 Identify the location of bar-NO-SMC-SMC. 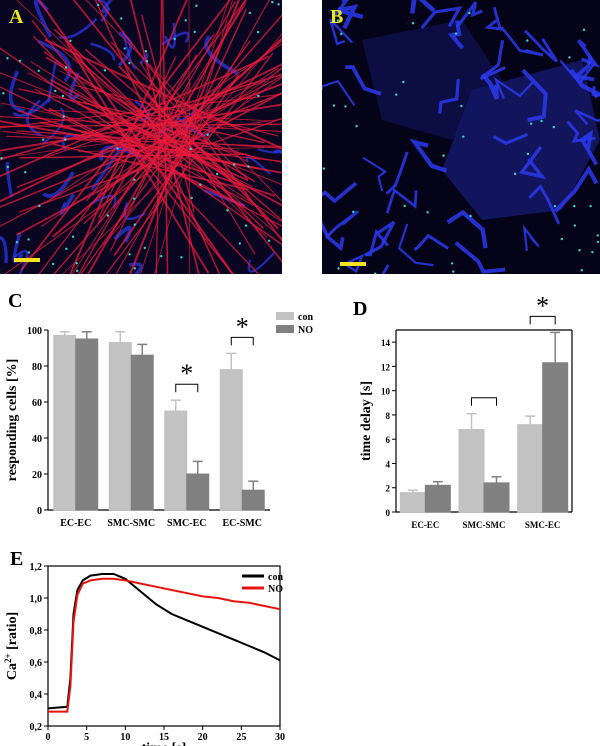
(142, 432).